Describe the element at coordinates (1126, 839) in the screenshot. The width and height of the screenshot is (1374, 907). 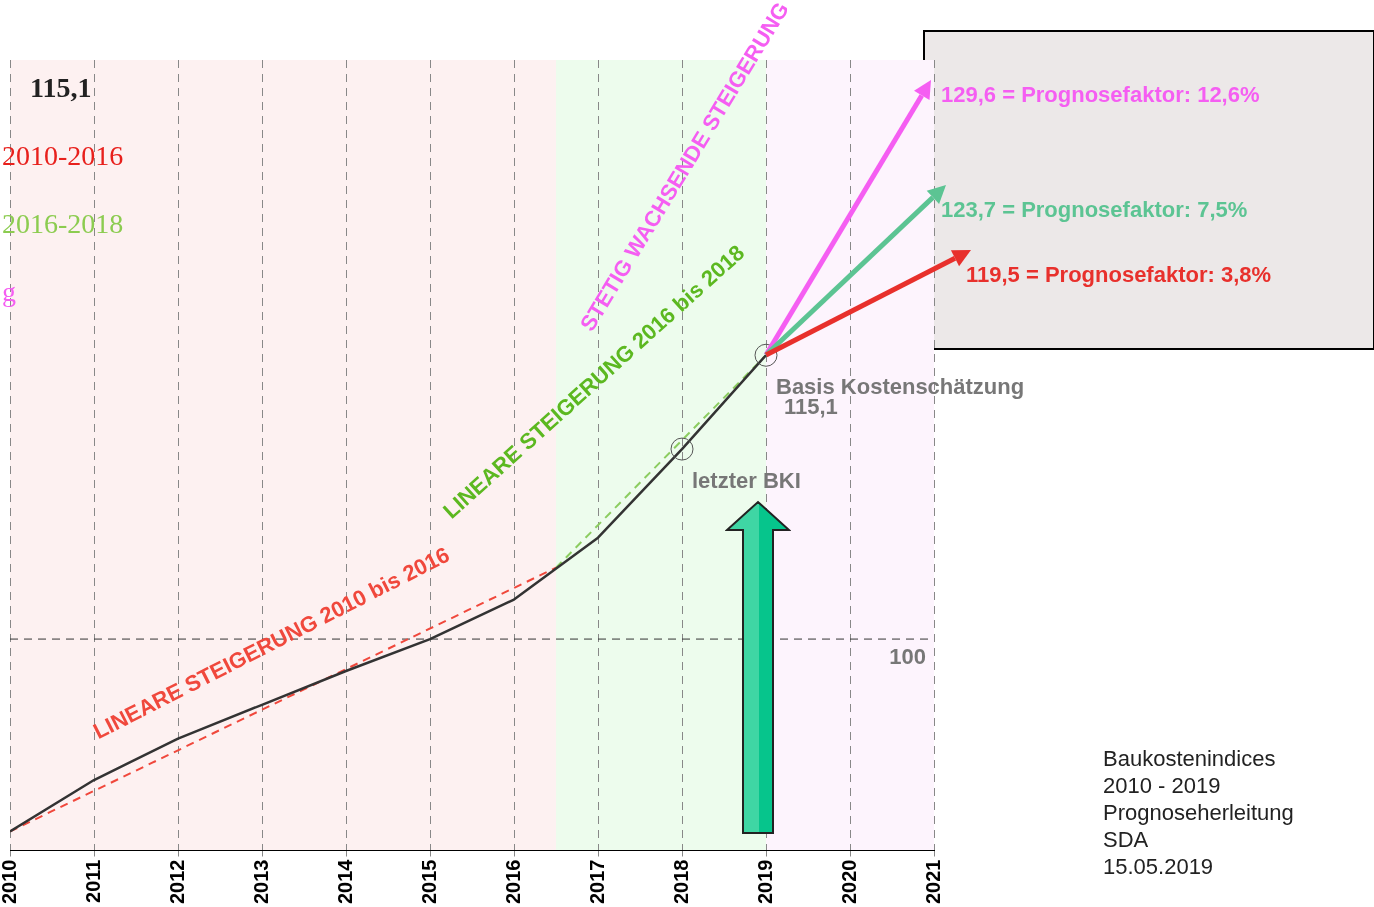
I see `text: SDA` at that location.